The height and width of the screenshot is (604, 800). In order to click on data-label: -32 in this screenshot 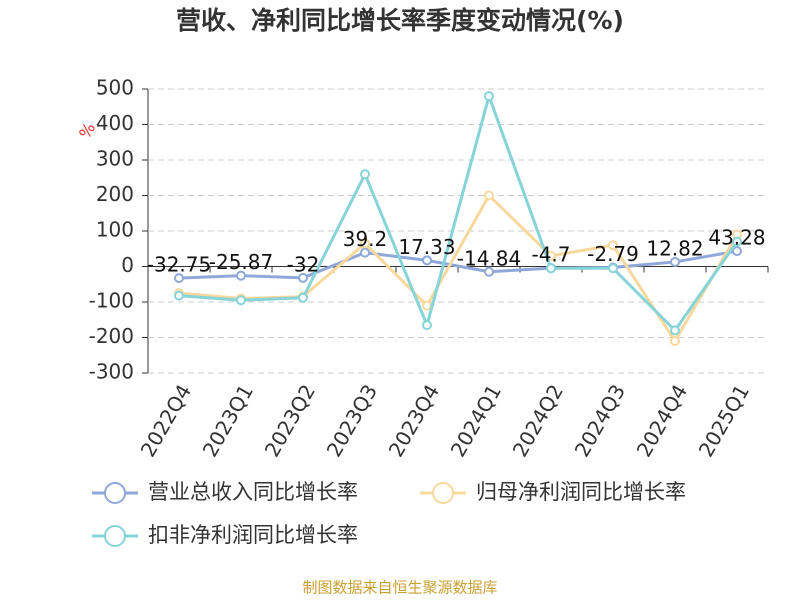, I will do `click(303, 264)`.